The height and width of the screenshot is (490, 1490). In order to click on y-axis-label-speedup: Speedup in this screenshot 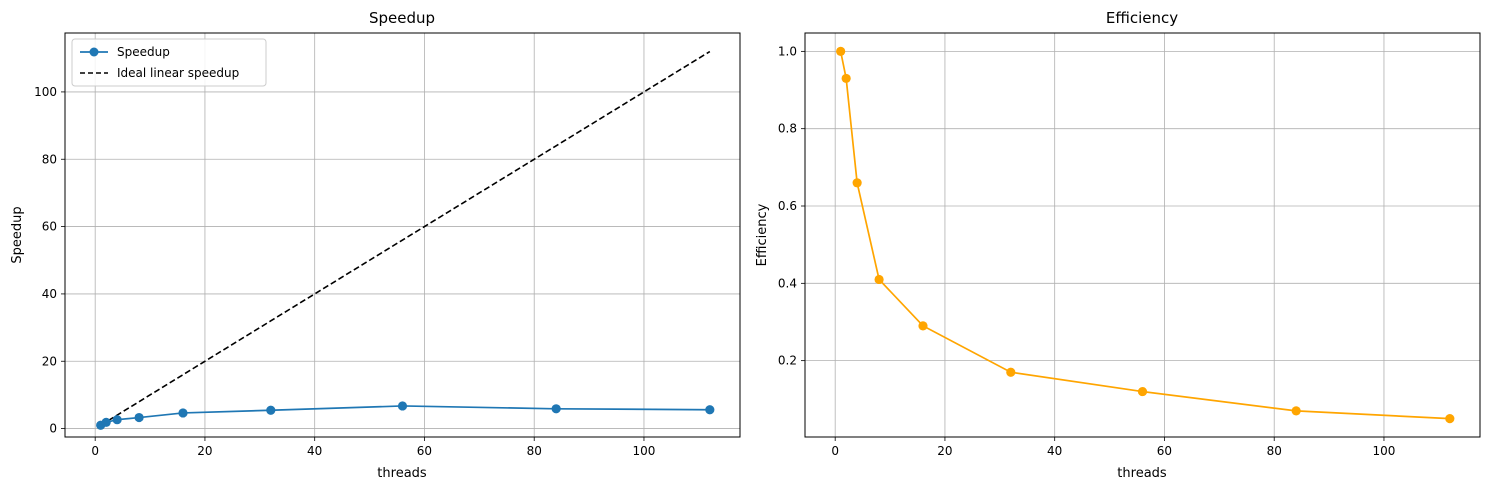, I will do `click(17, 234)`.